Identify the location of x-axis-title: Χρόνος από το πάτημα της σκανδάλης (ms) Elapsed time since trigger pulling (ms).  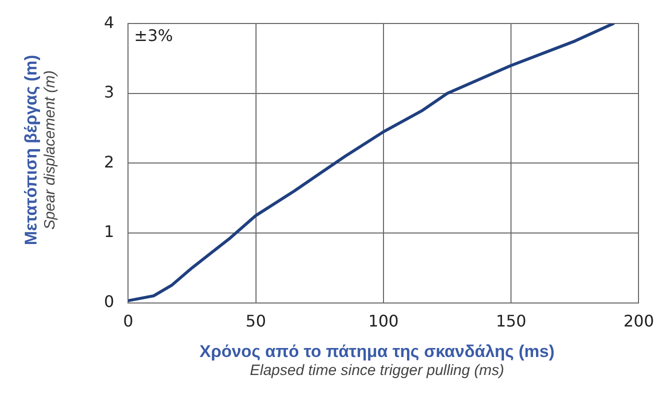
(377, 360).